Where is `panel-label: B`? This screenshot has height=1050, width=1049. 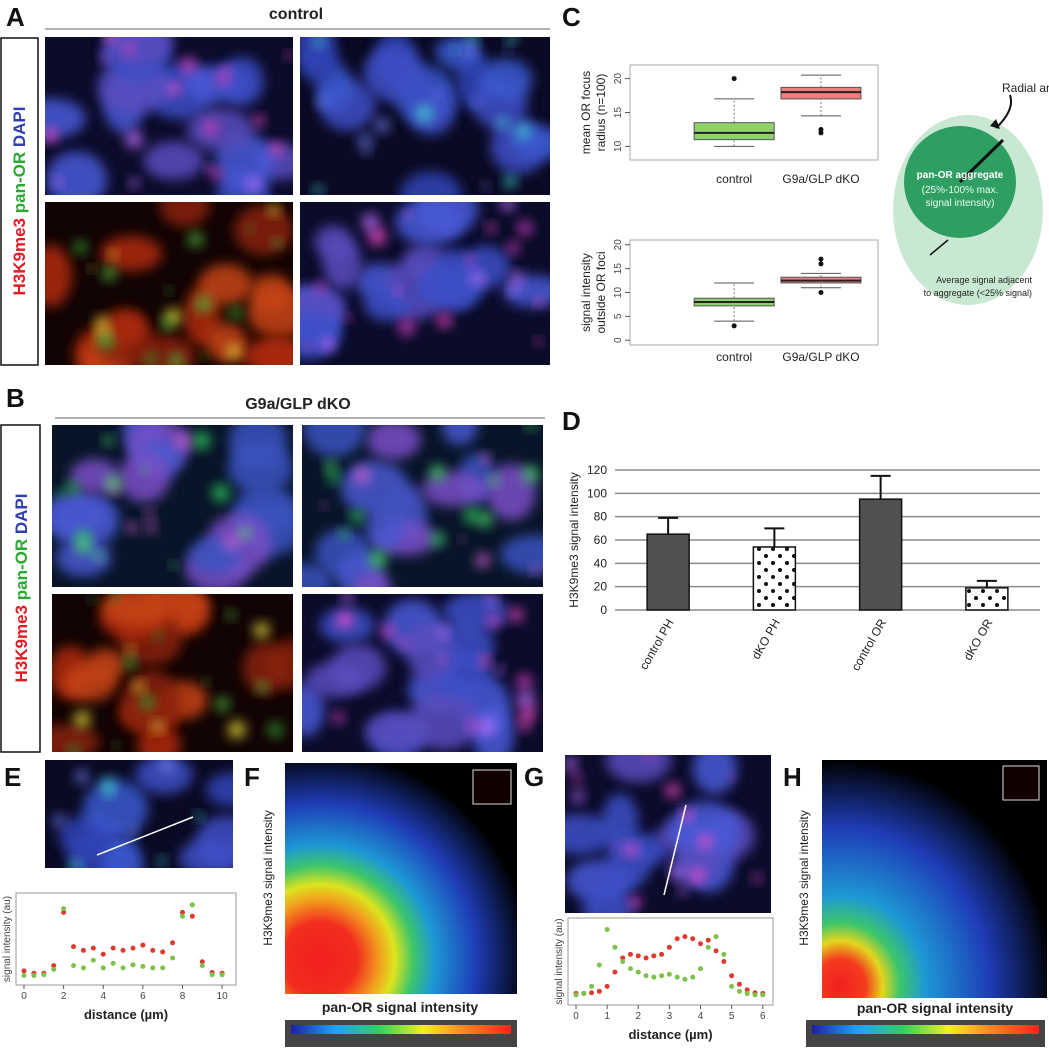
panel-label: B is located at coordinates (15, 398).